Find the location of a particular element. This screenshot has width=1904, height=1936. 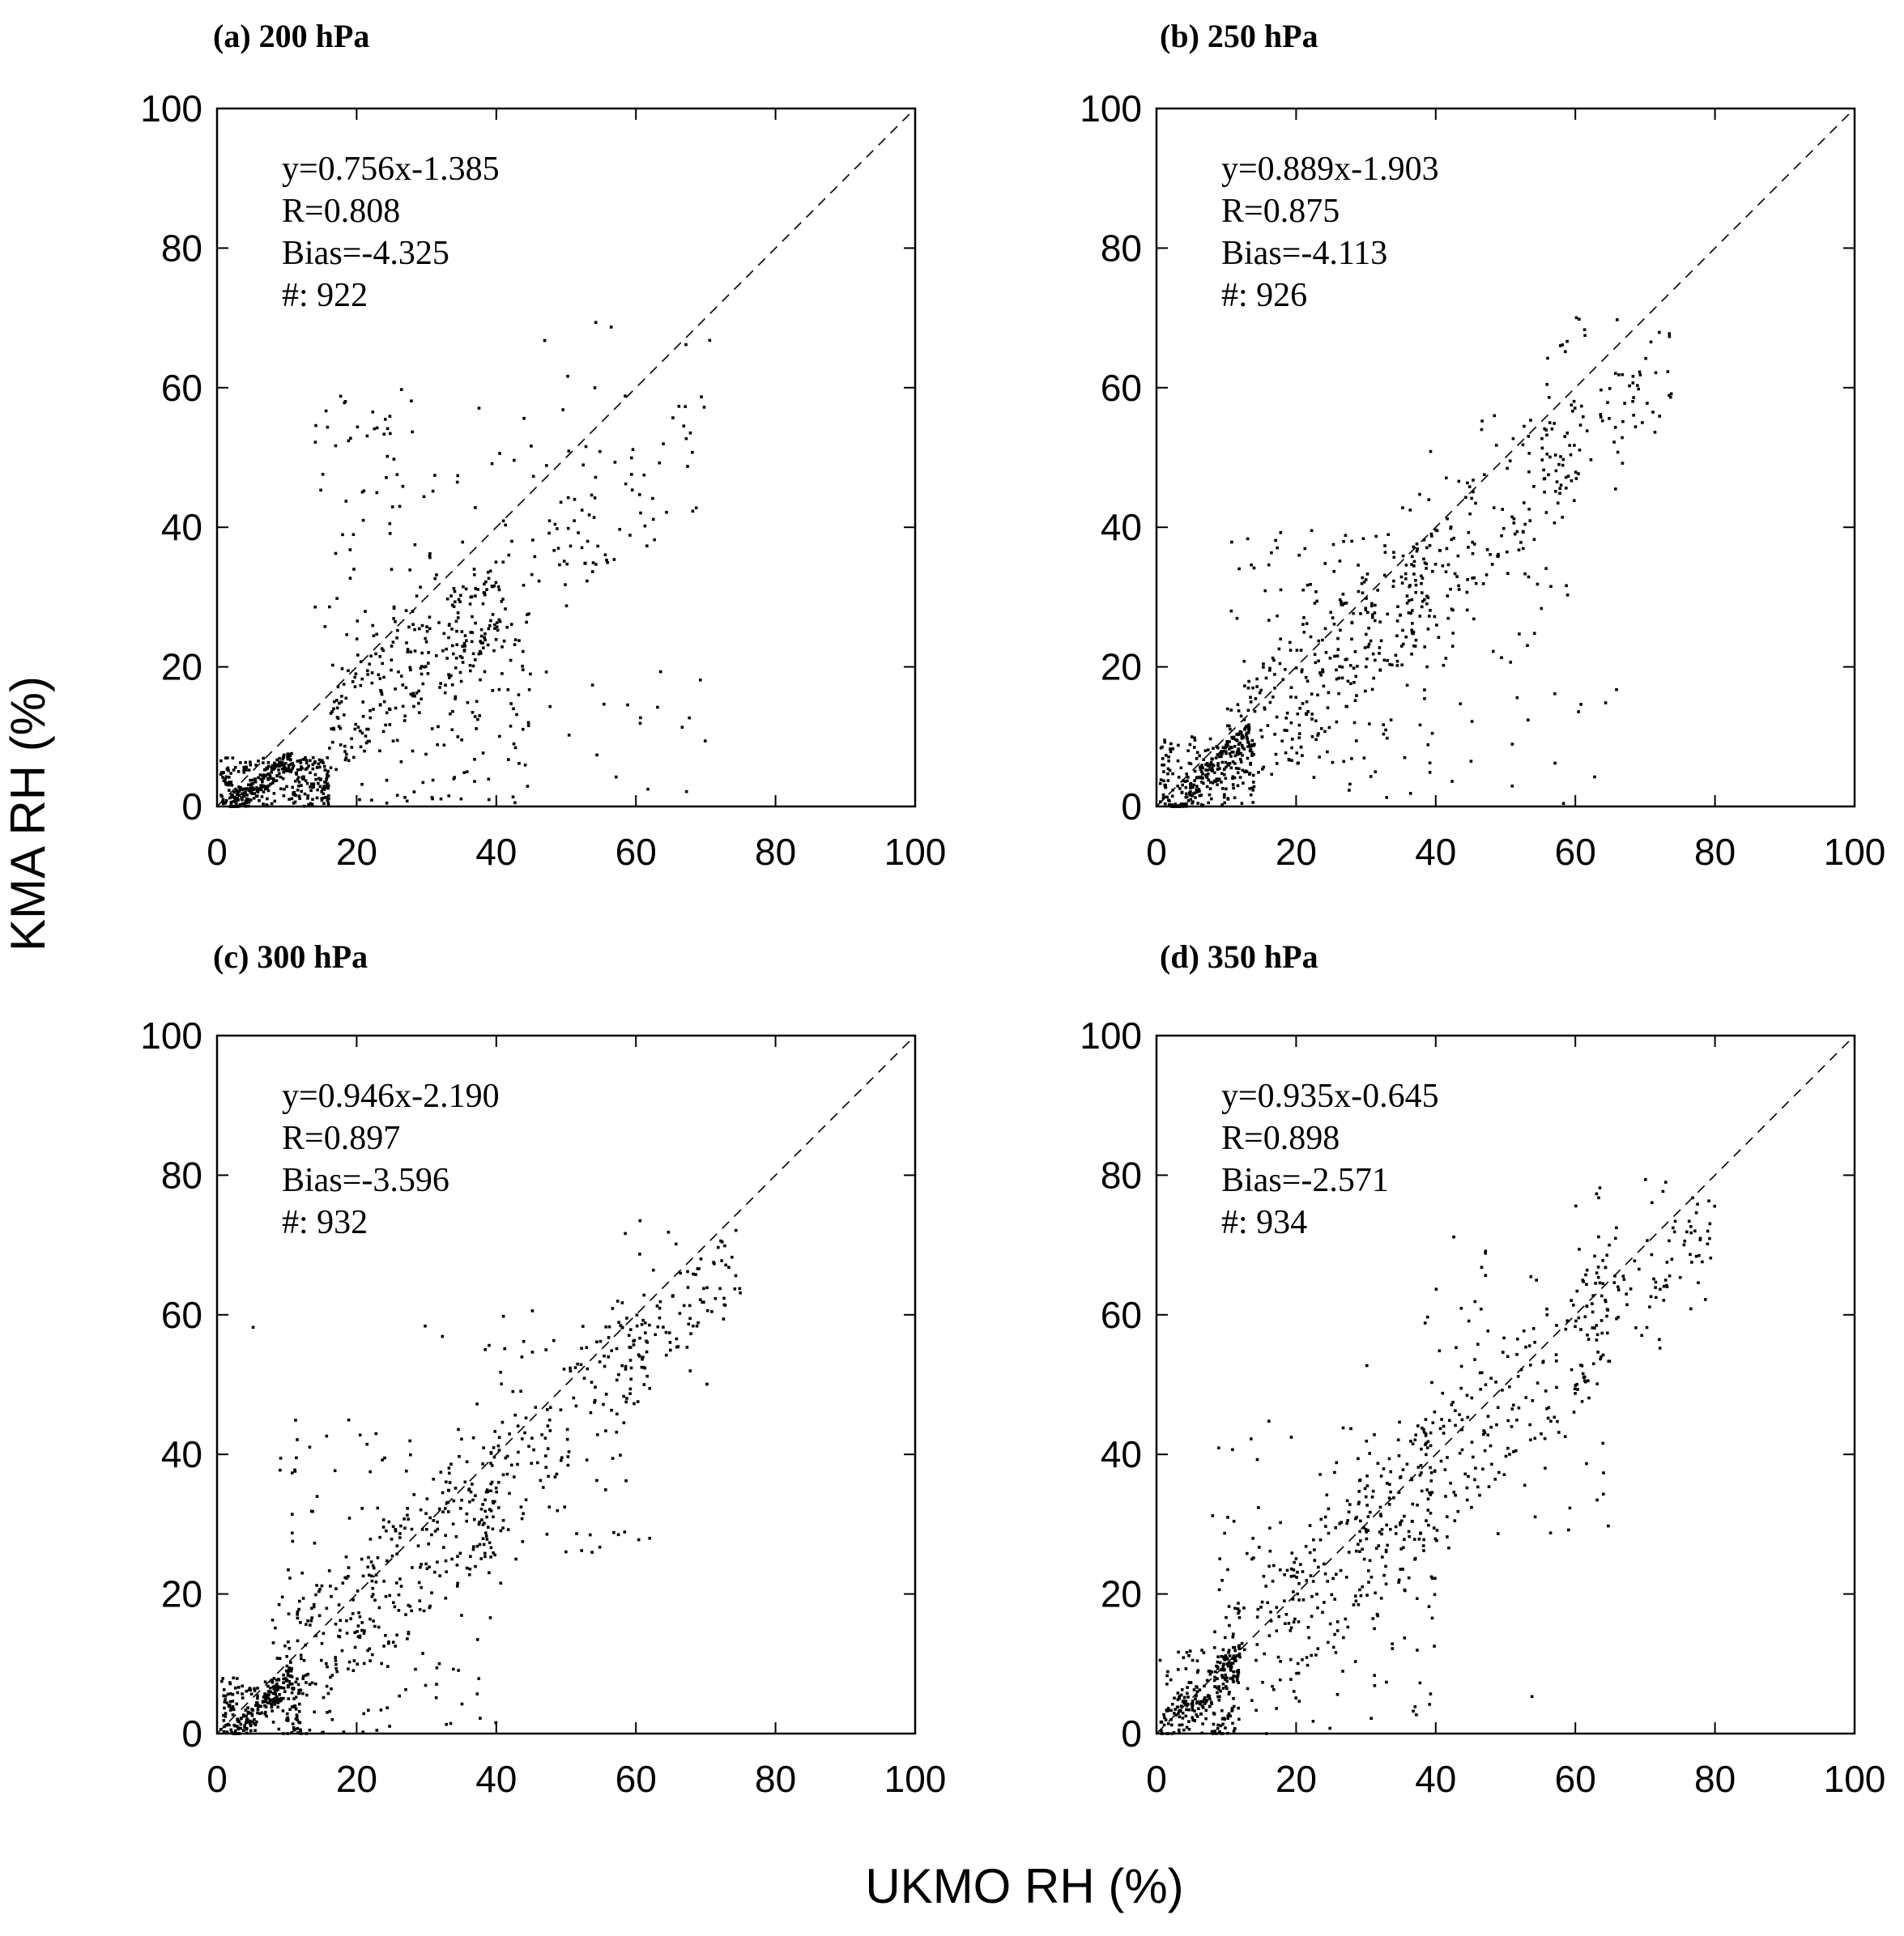

stats-r: R=0.898 is located at coordinates (1280, 1138).